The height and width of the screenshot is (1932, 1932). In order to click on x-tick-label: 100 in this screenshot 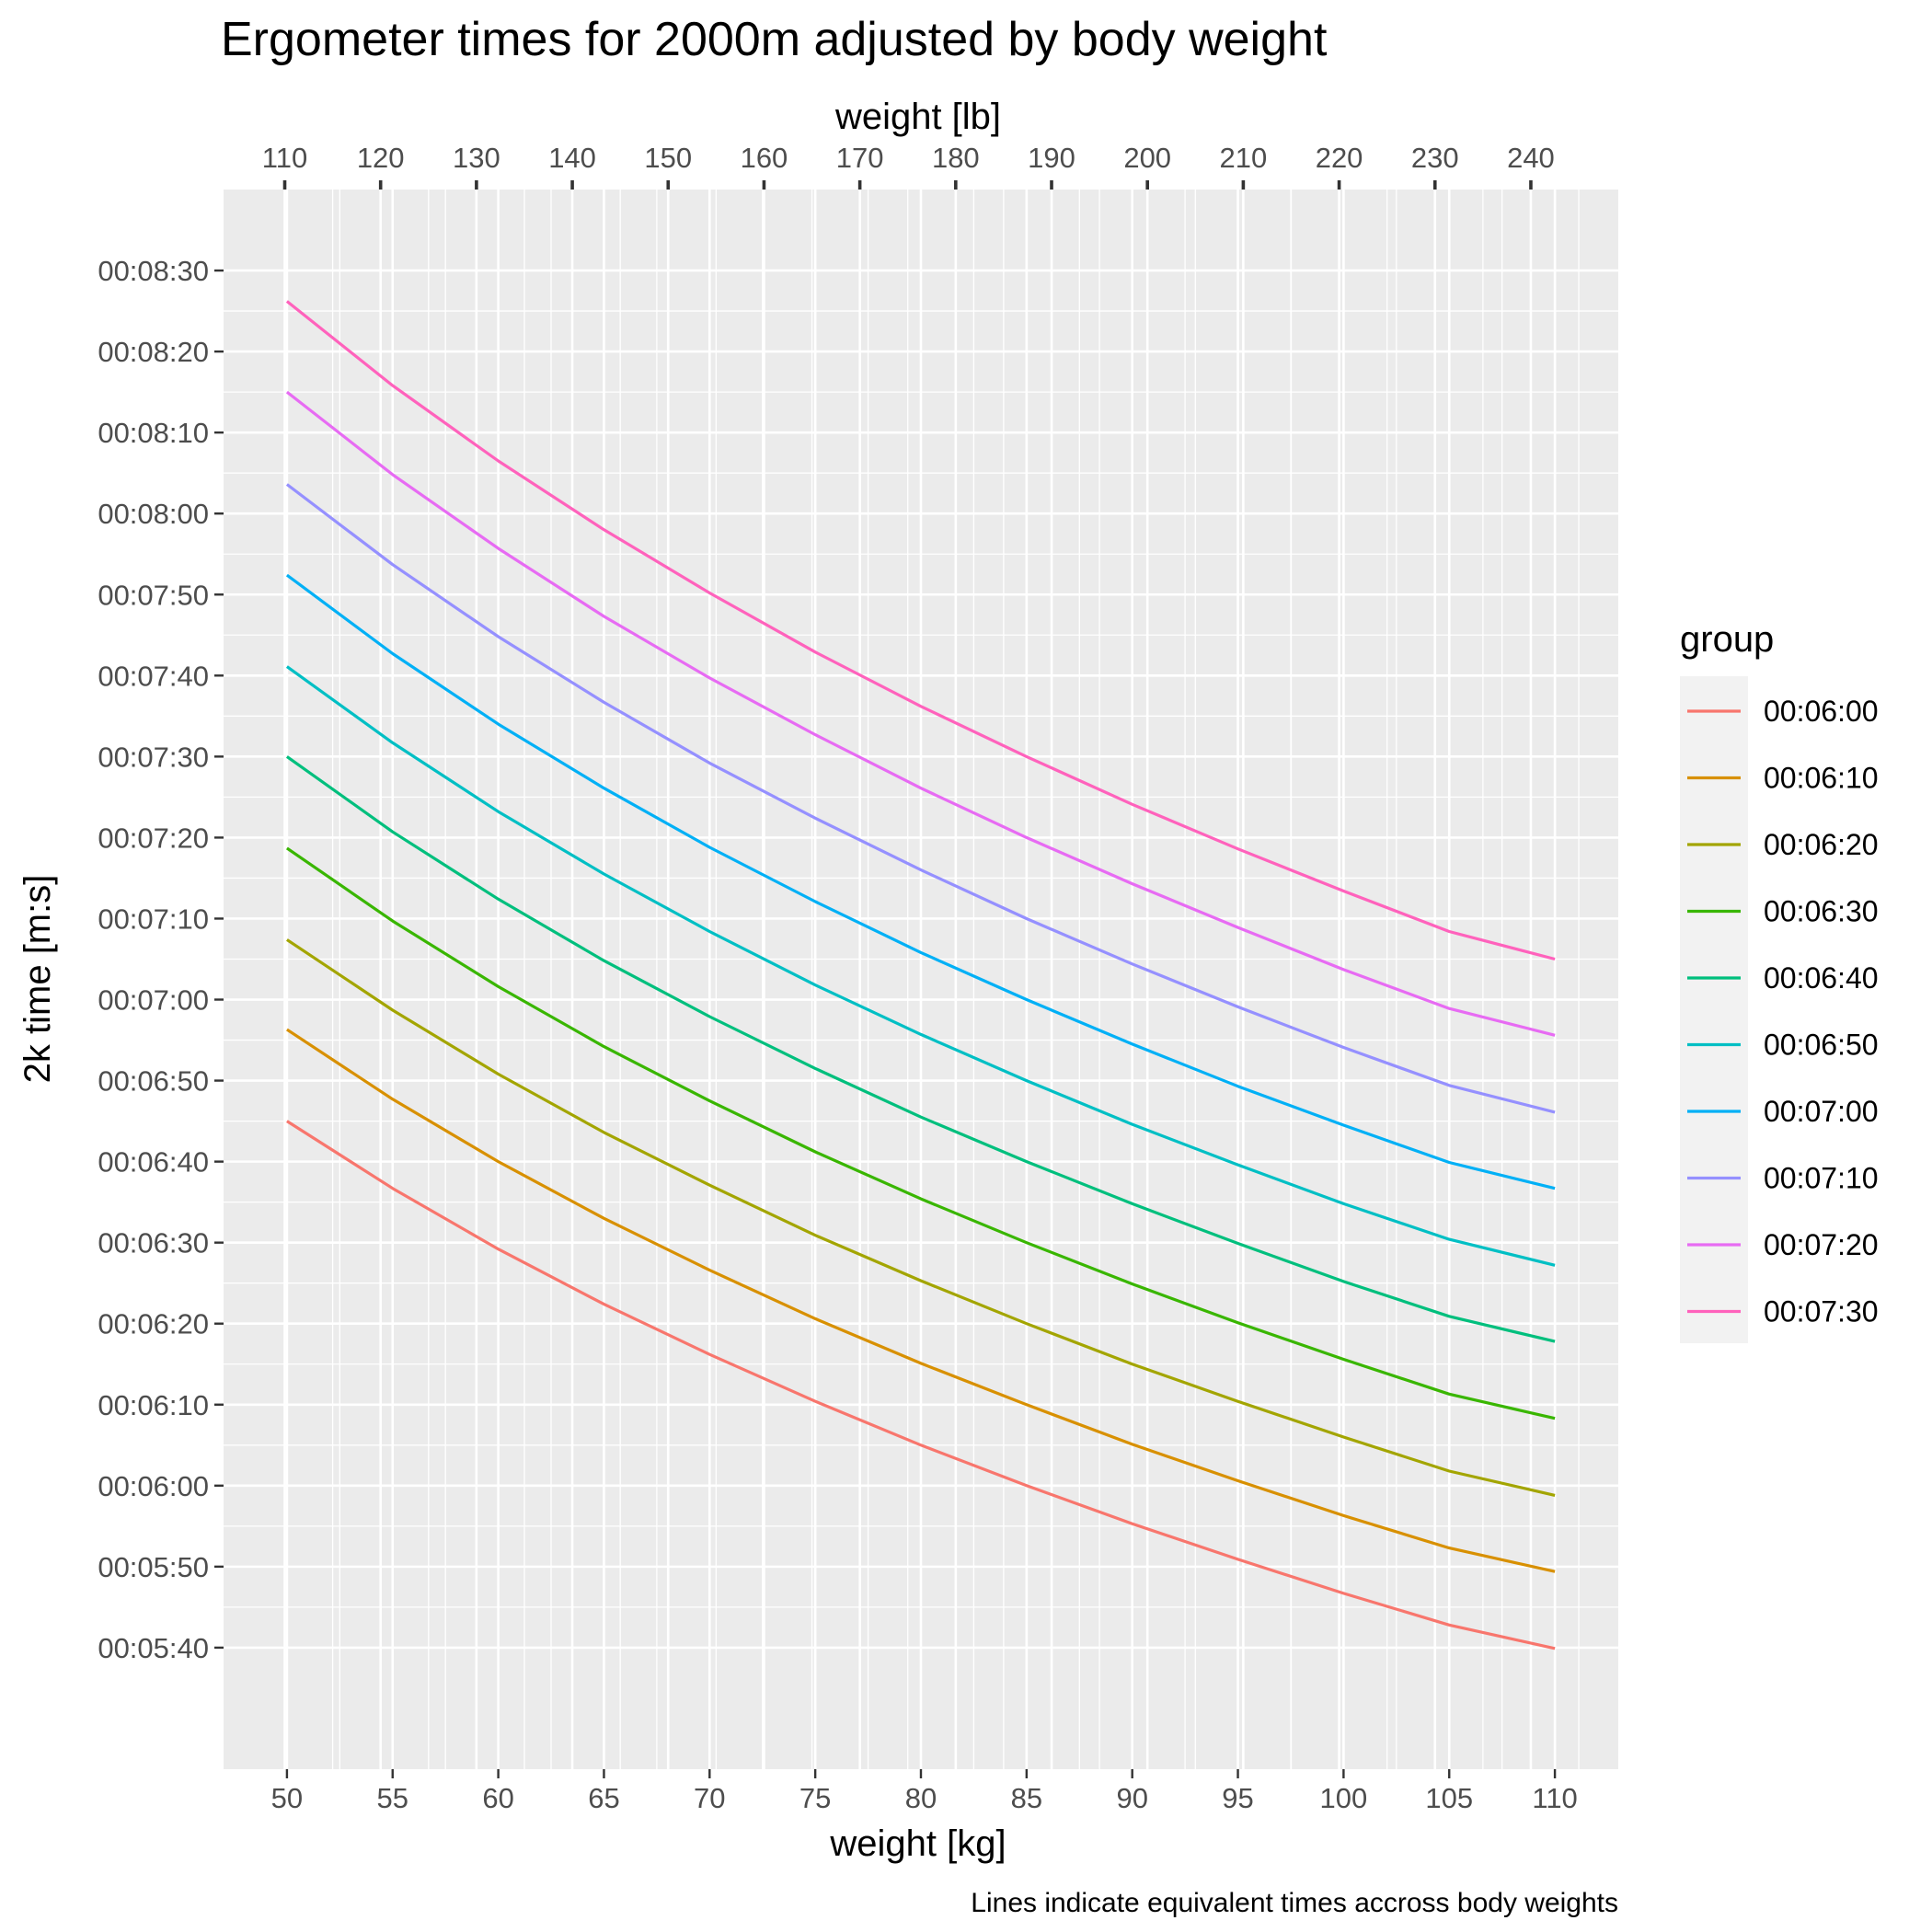, I will do `click(1344, 1798)`.